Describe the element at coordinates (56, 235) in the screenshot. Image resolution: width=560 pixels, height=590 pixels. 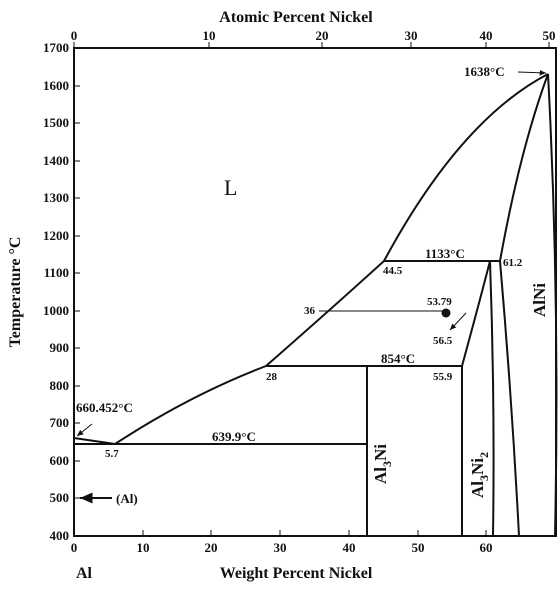
I see `y-tick-label: 1200` at that location.